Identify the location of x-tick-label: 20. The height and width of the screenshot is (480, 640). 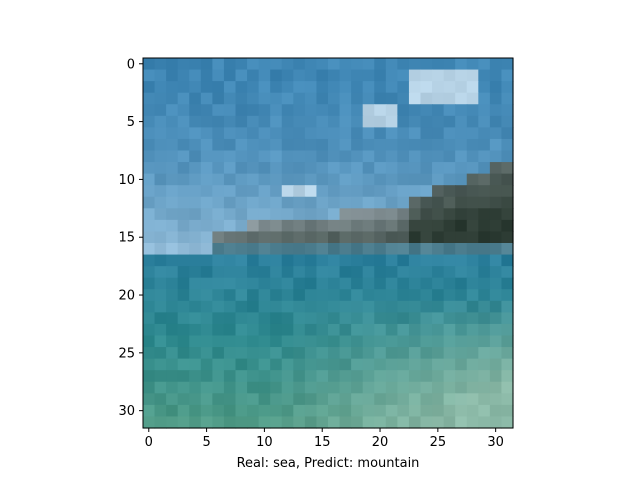
(380, 442).